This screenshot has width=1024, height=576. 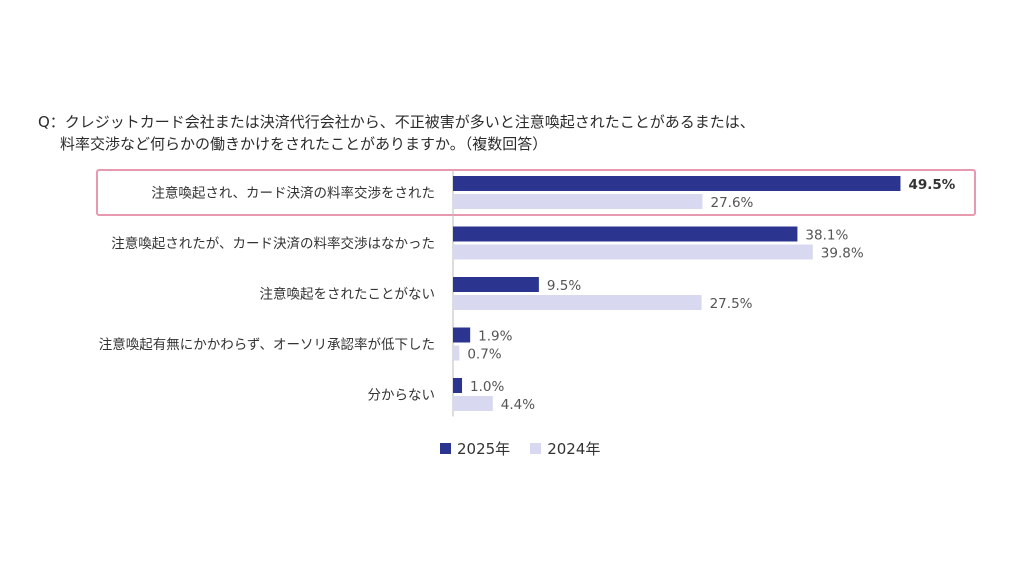 What do you see at coordinates (402, 396) in the screenshot?
I see `category-label: 分からない` at bounding box center [402, 396].